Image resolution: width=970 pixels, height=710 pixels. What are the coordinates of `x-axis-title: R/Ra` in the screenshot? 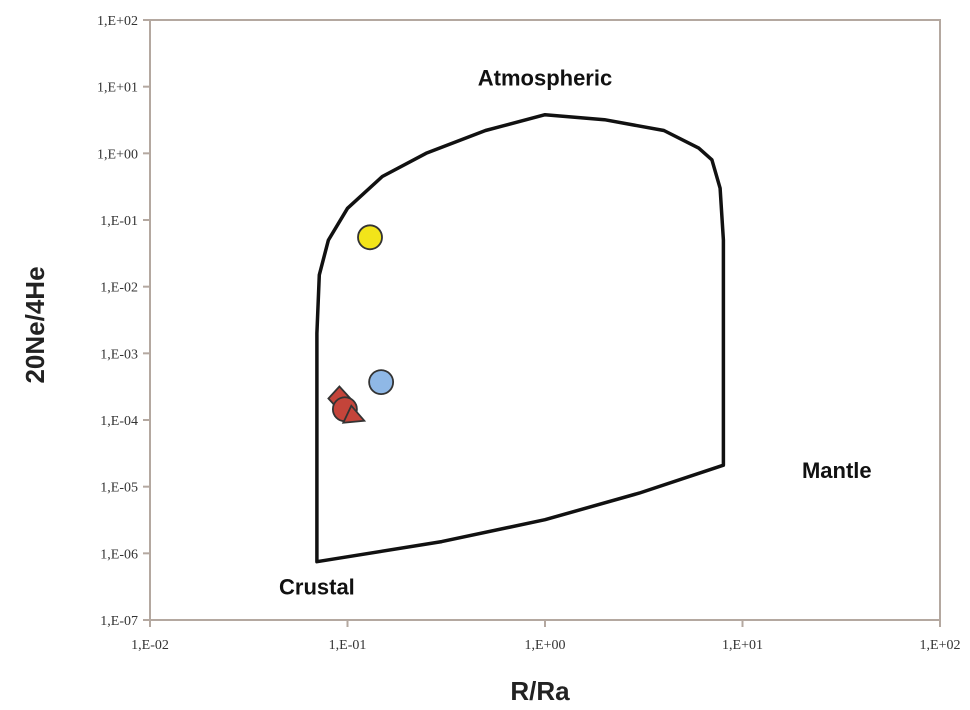 It's located at (540, 691).